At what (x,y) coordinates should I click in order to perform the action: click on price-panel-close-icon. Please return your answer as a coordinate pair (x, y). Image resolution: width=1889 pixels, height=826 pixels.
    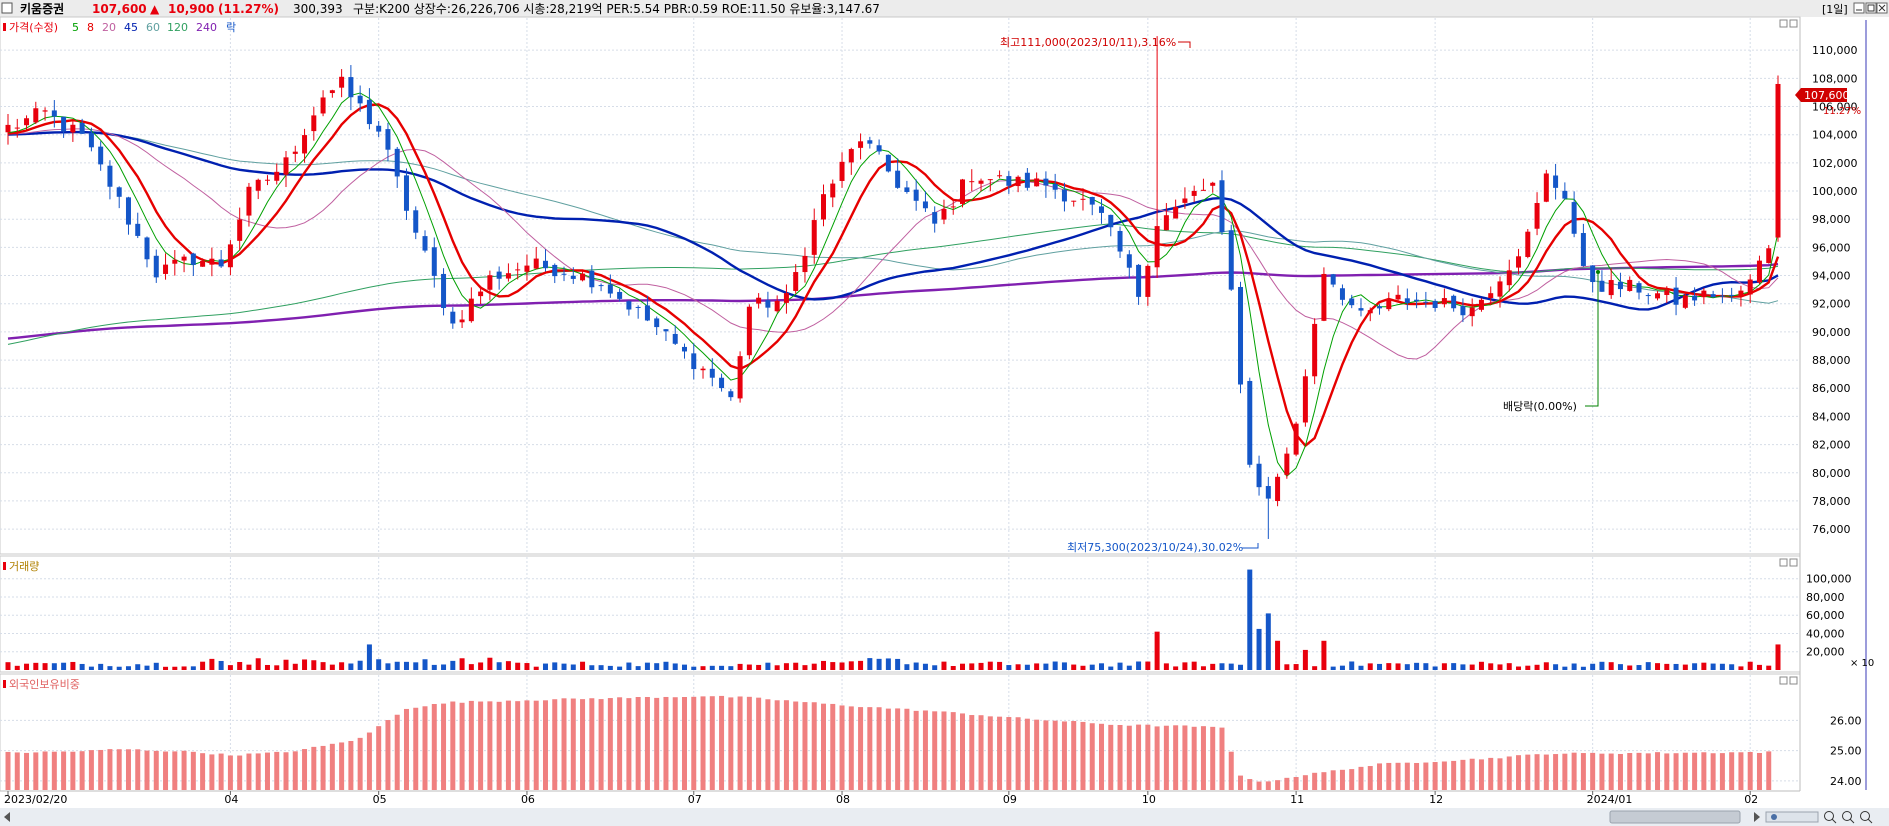
    Looking at the image, I should click on (1793, 23).